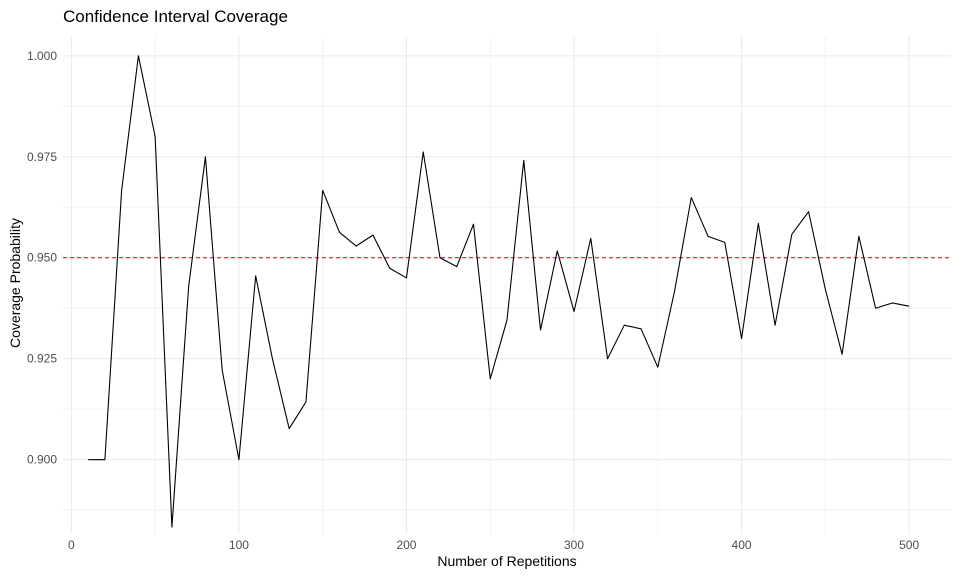  What do you see at coordinates (742, 545) in the screenshot?
I see `x-tick-label-4: 400` at bounding box center [742, 545].